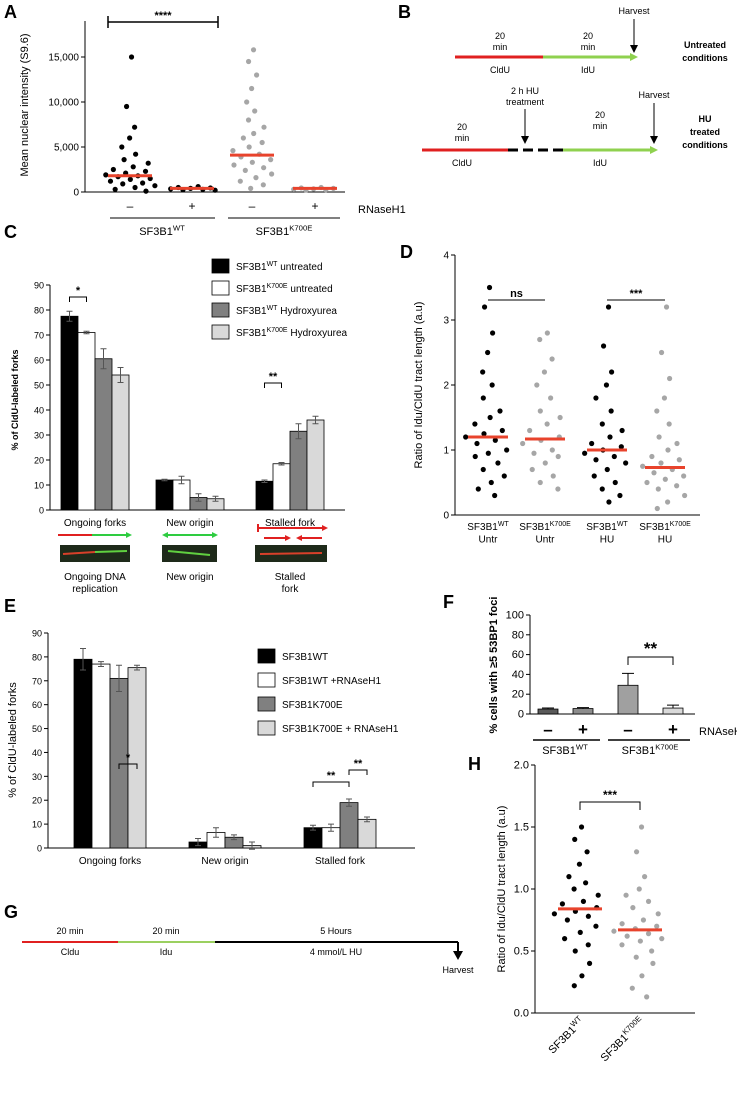 This screenshot has width=737, height=1109. Describe the element at coordinates (13, 740) in the screenshot. I see `y-axis-label: % of CldU-labeled forks` at that location.